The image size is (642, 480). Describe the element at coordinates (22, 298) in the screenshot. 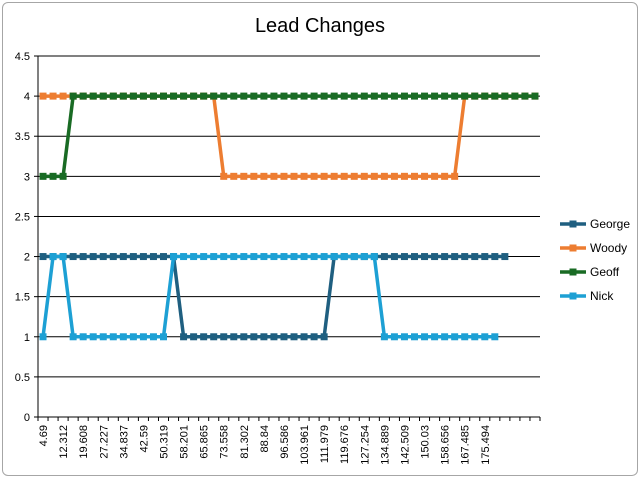

I see `y-tick-label: 1.5` at that location.